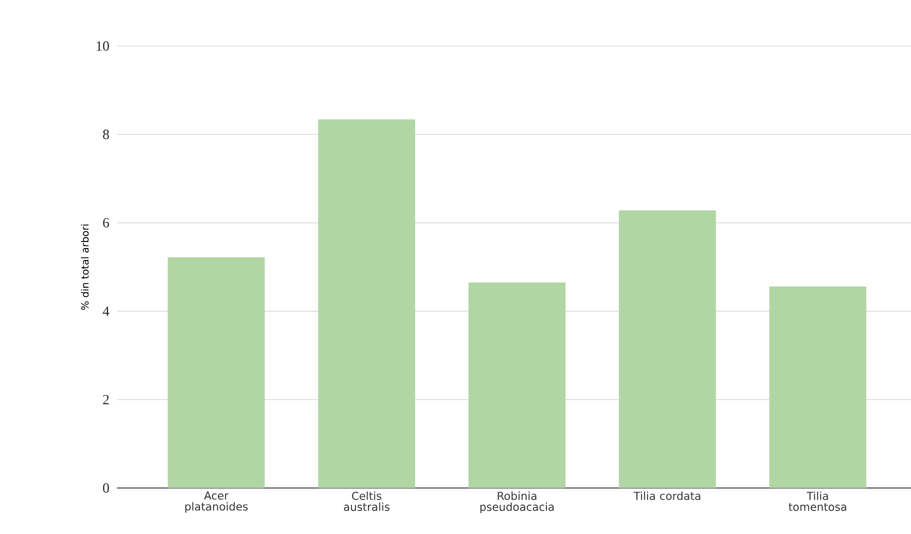 This screenshot has height=534, width=911. What do you see at coordinates (216, 502) in the screenshot?
I see `x-tick-label: Acer platanoides` at bounding box center [216, 502].